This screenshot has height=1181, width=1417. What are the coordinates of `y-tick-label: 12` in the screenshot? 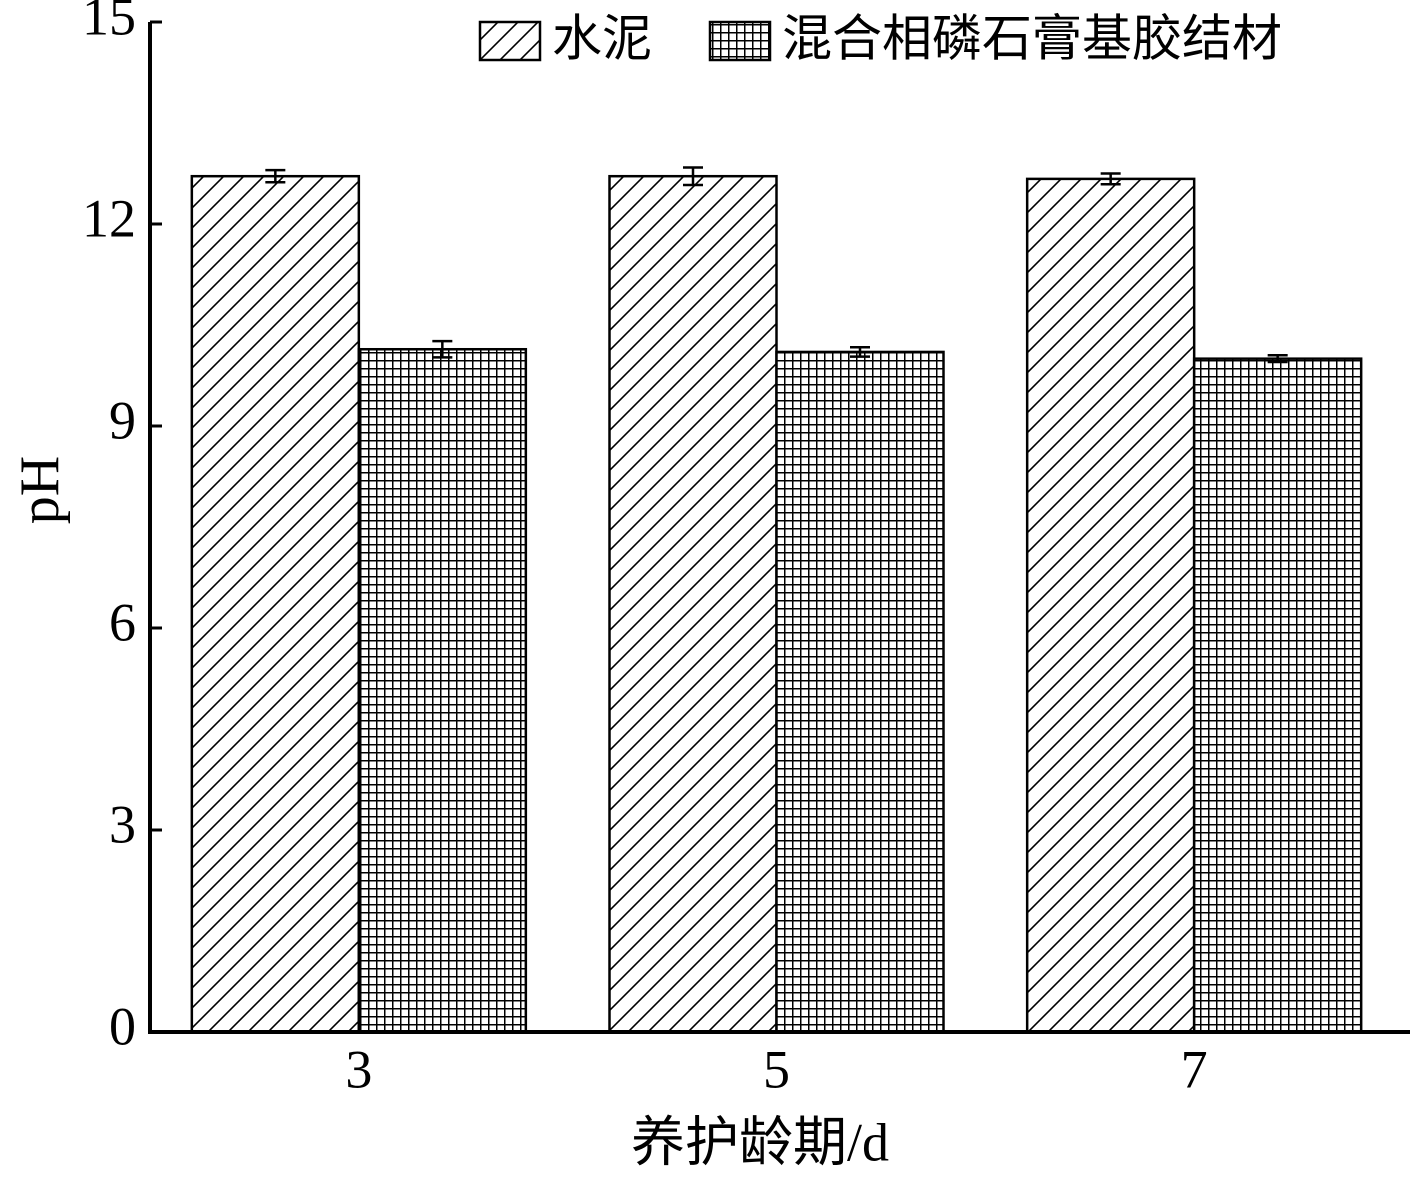 It's located at (109, 218).